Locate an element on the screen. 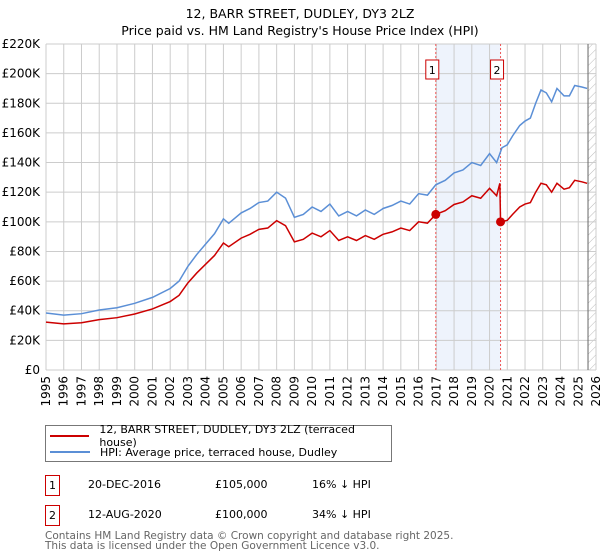 This screenshot has height=560, width=600. x-tick-label: 2016 is located at coordinates (419, 391).